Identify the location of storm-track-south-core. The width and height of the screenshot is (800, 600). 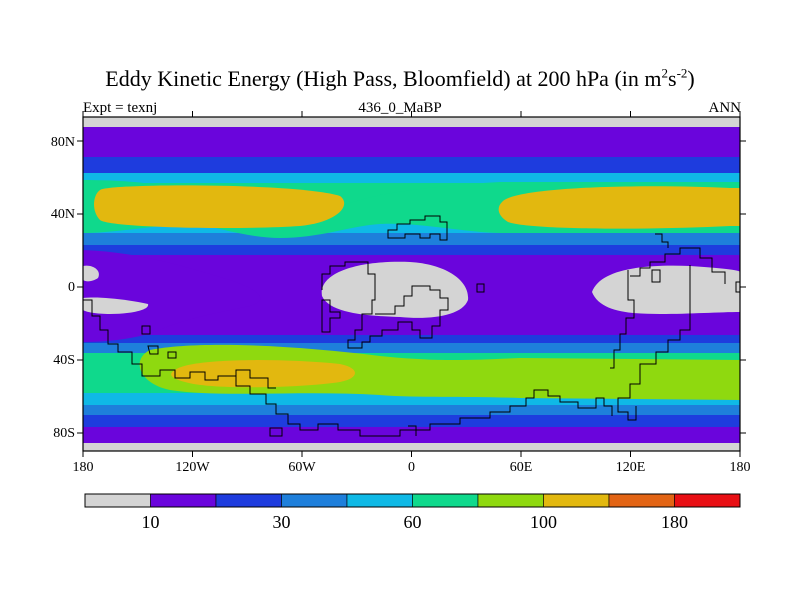
(263, 374).